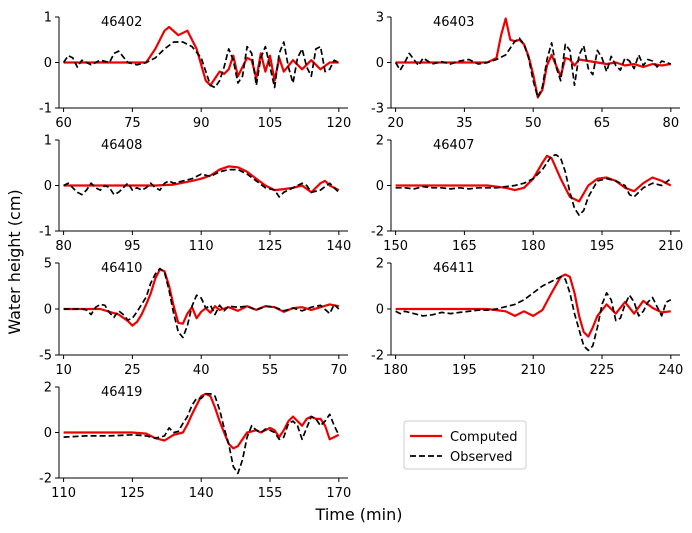 The image size is (692, 533). I want to click on y-tick-label: 5, so click(48, 264).